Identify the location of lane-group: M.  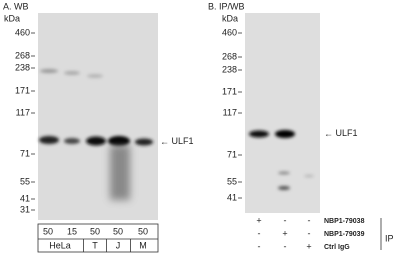
(143, 245).